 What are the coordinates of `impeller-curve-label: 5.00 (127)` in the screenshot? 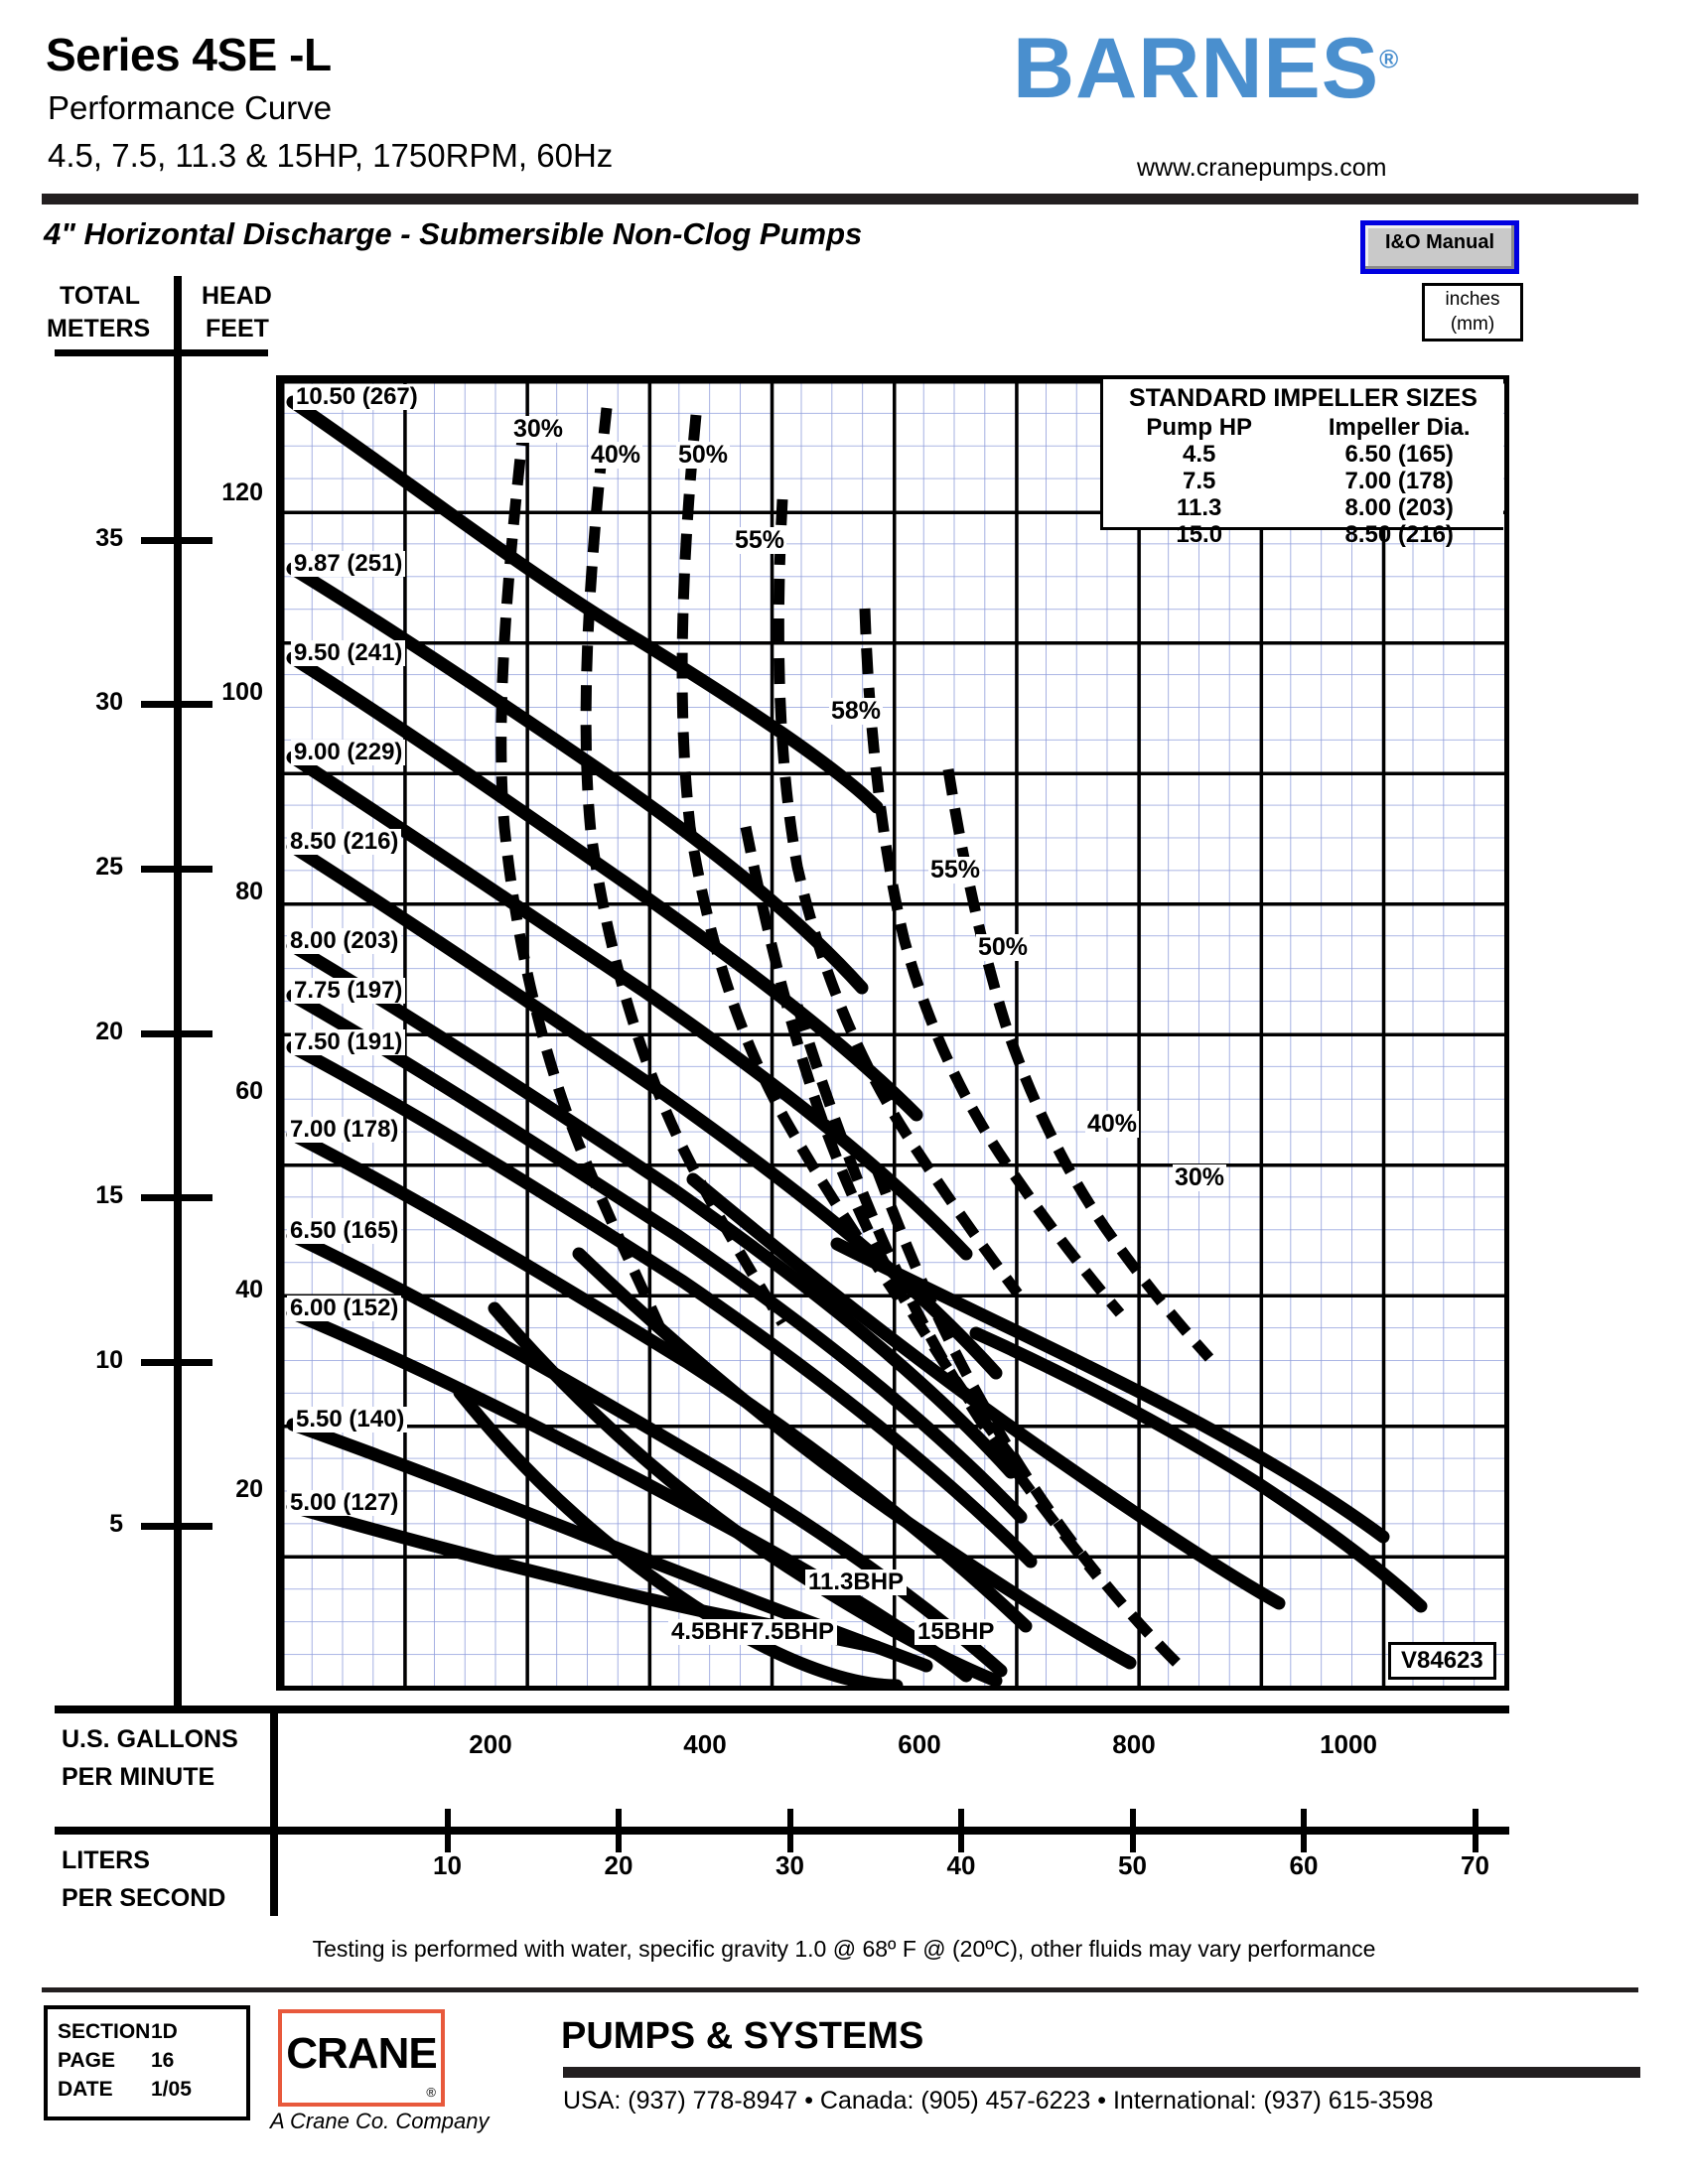 It's located at (344, 1503).